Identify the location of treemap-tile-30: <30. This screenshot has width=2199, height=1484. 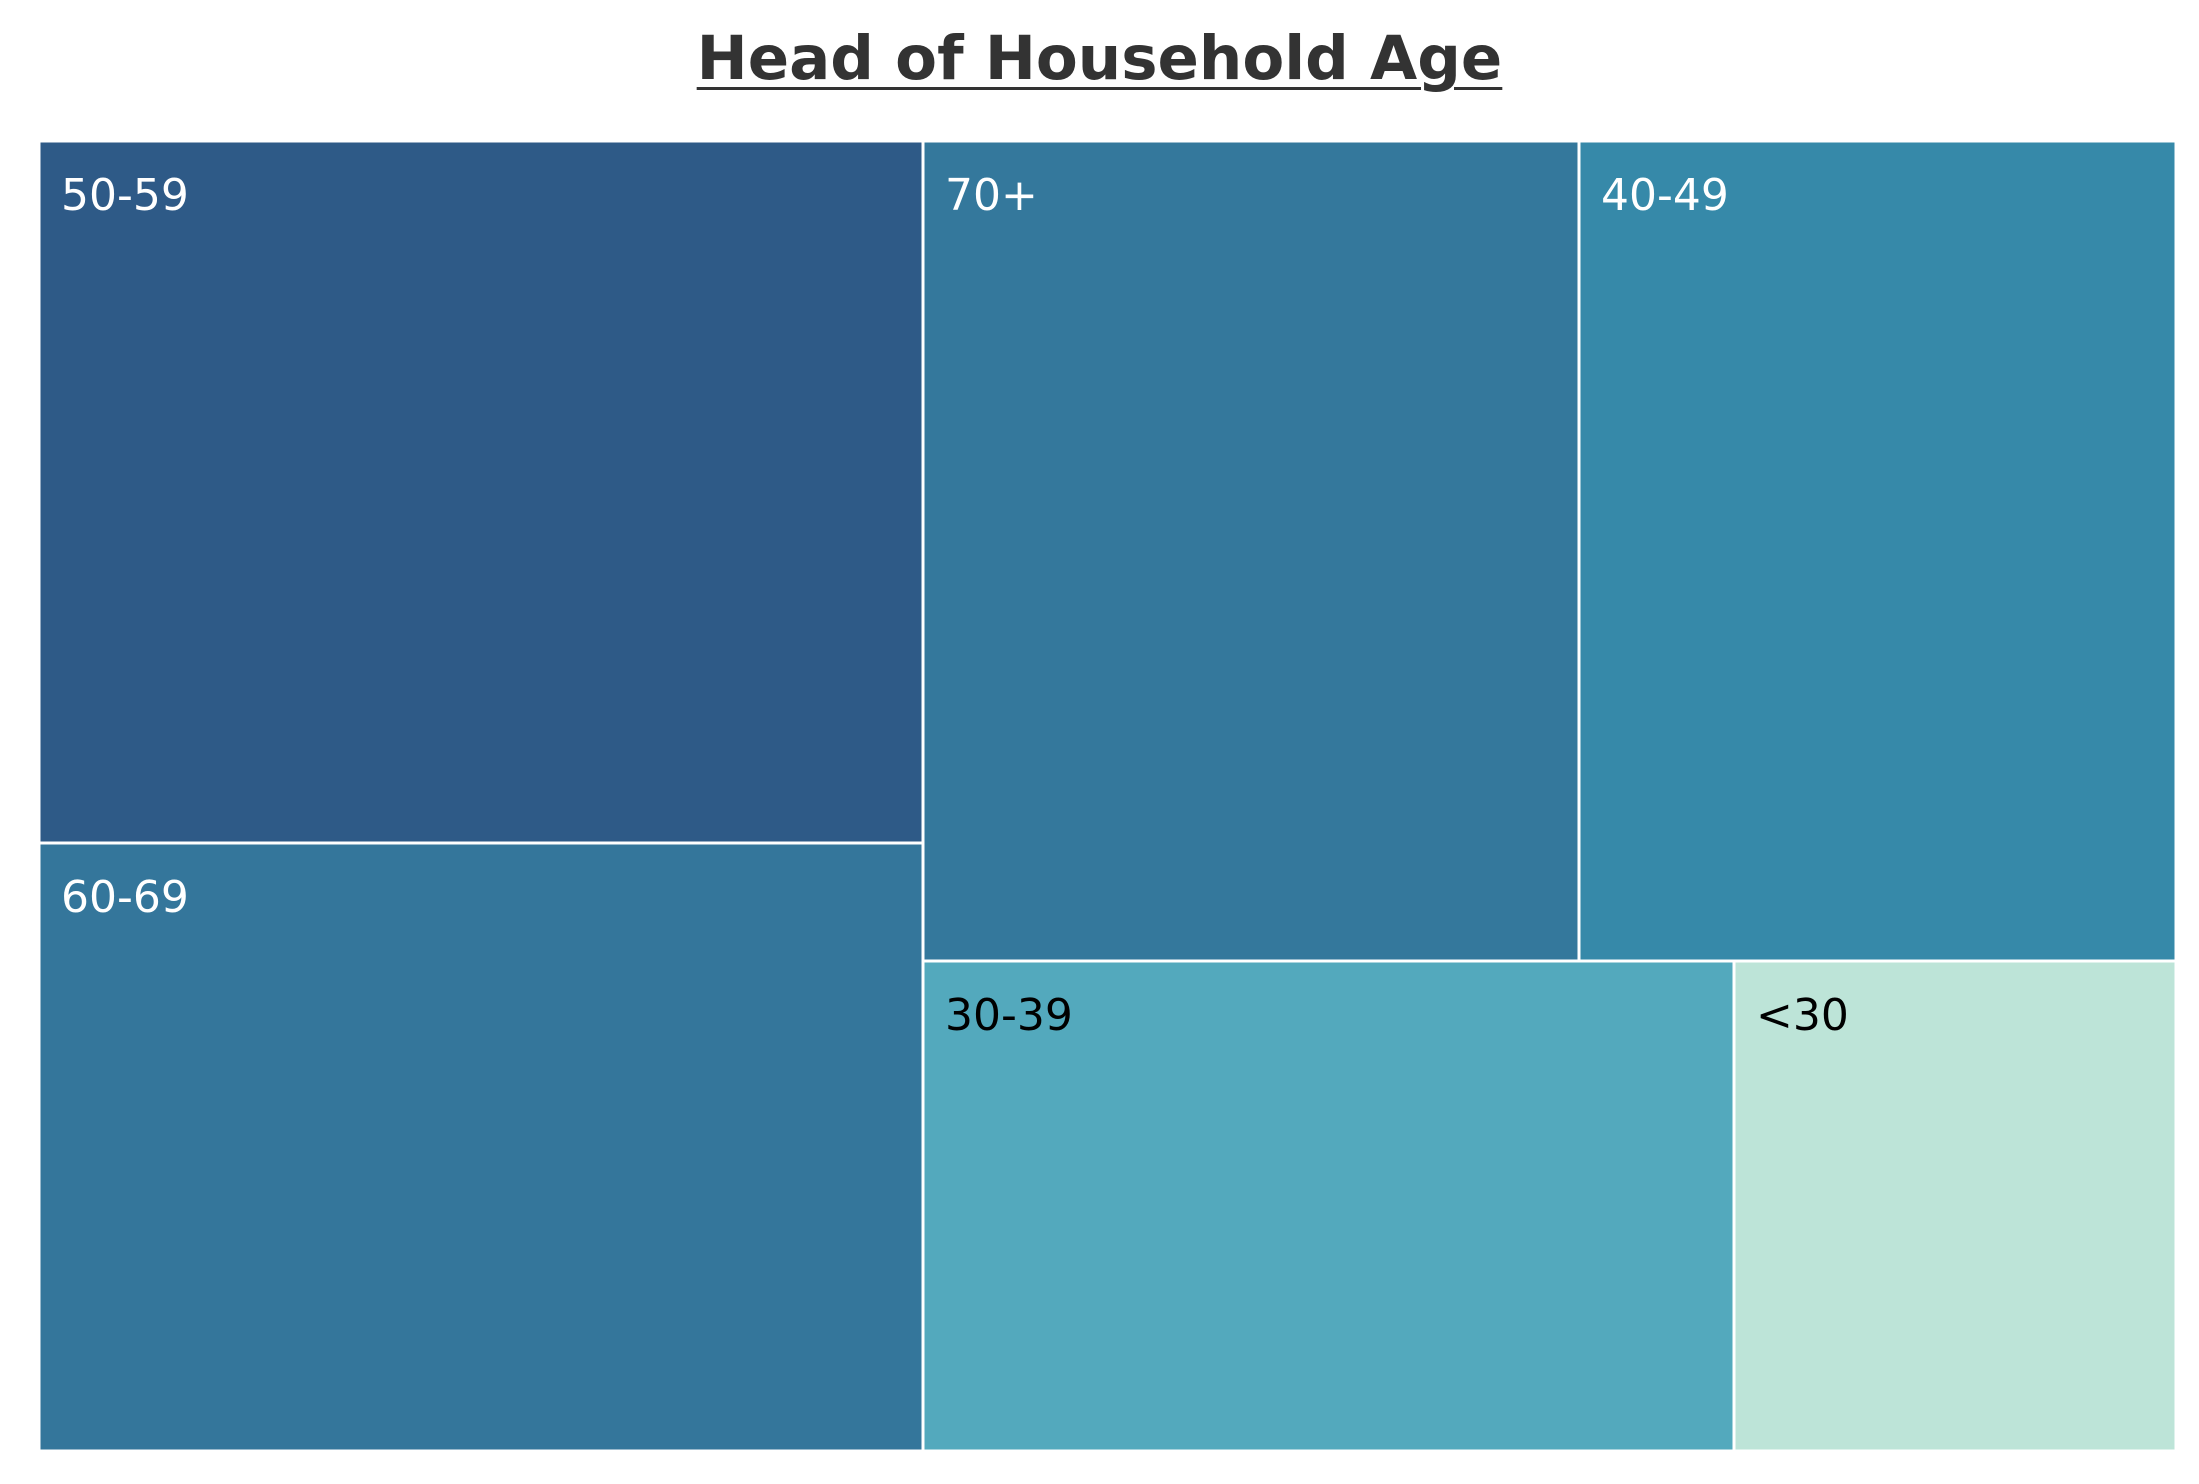
(1955, 1206).